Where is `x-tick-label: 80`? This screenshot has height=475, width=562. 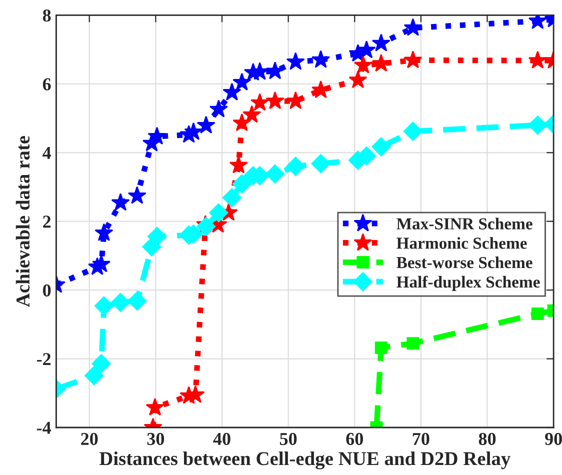
x-tick-label: 80 is located at coordinates (487, 439).